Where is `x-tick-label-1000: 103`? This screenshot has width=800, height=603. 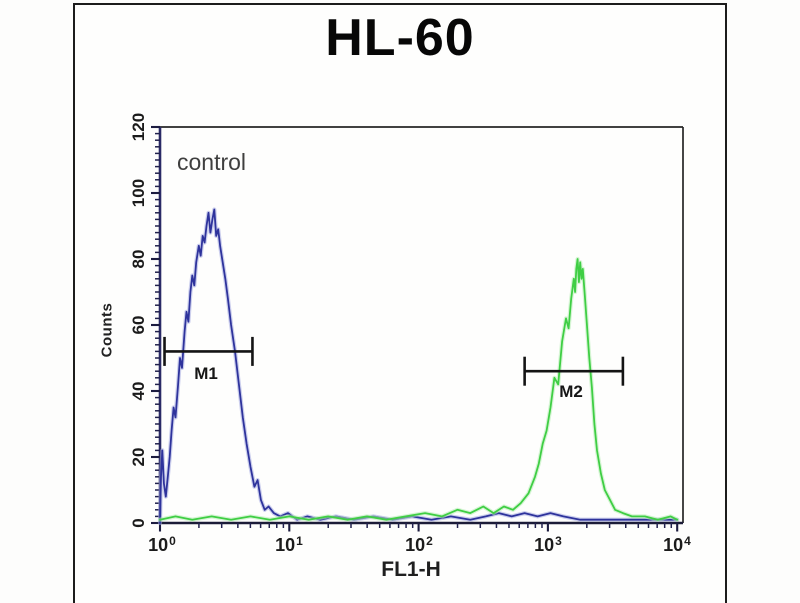 x-tick-label-1000: 103 is located at coordinates (548, 544).